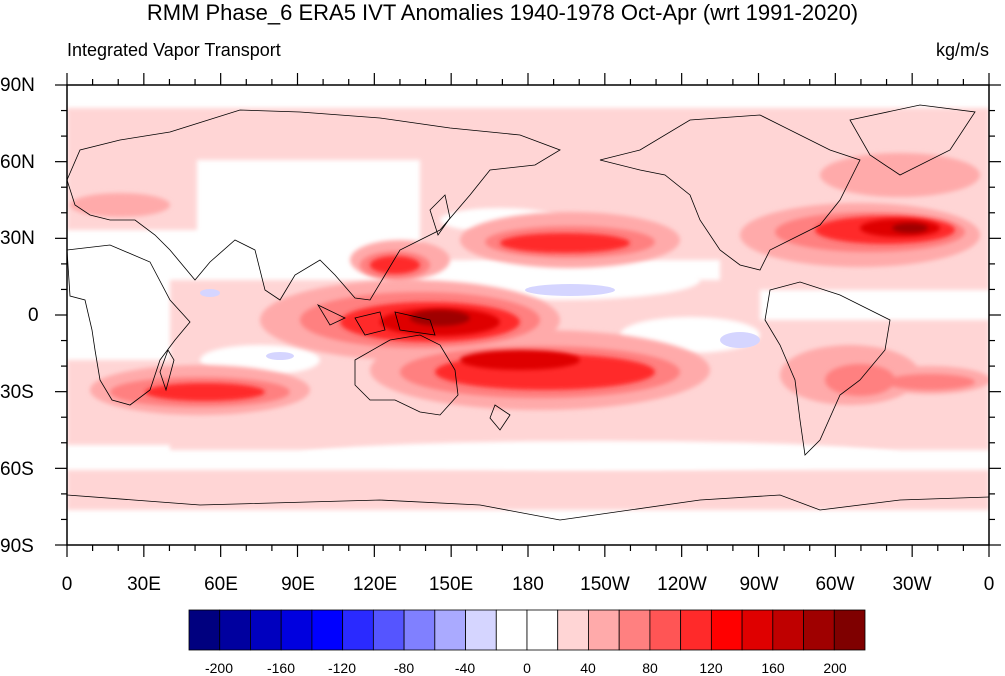  Describe the element at coordinates (835, 668) in the screenshot. I see `colorbar-label: 200` at that location.